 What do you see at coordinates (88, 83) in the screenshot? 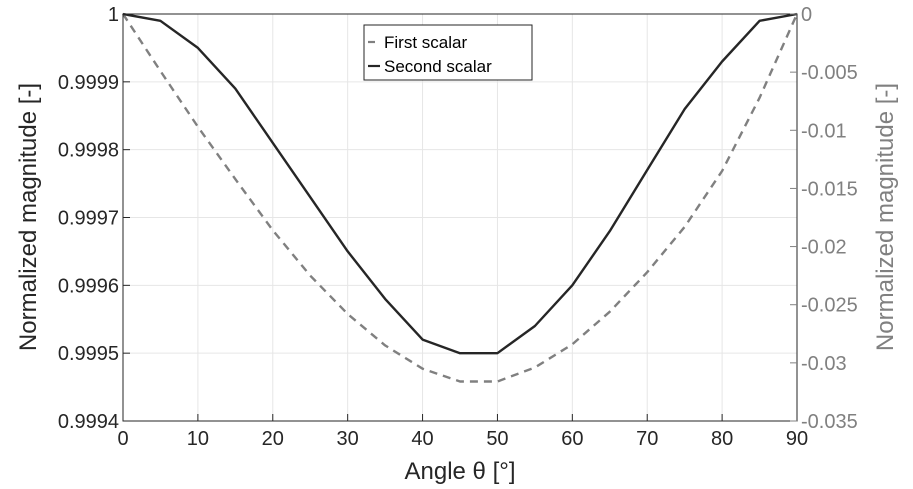
I see `y-left-tick-label: 0.9999` at bounding box center [88, 83].